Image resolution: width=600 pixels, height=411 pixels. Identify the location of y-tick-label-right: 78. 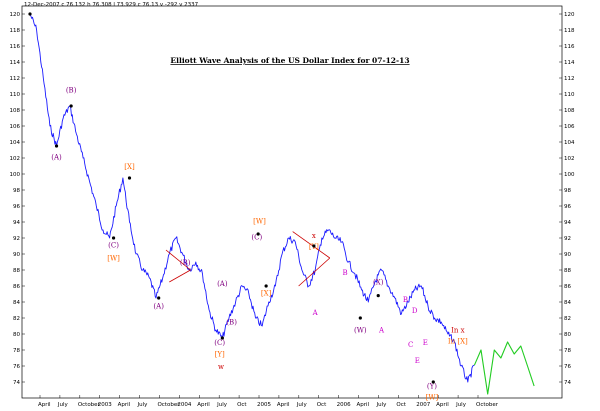
(567, 351).